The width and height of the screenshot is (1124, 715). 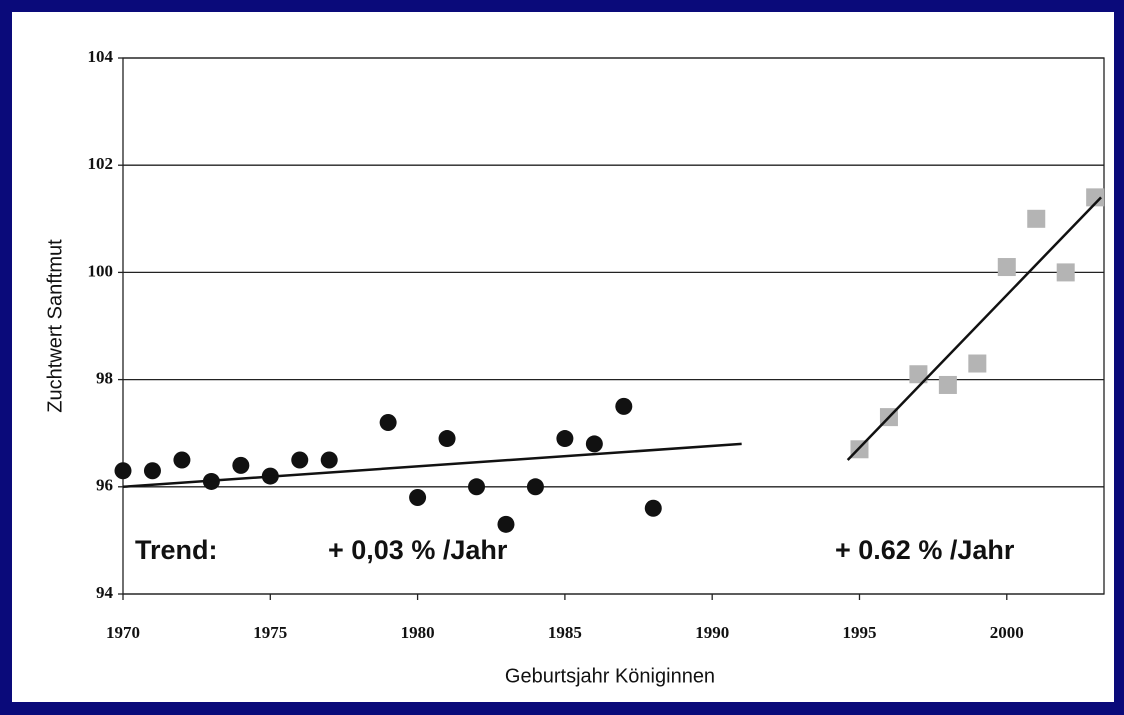 I want to click on y-tick-label: 102, so click(x=101, y=163).